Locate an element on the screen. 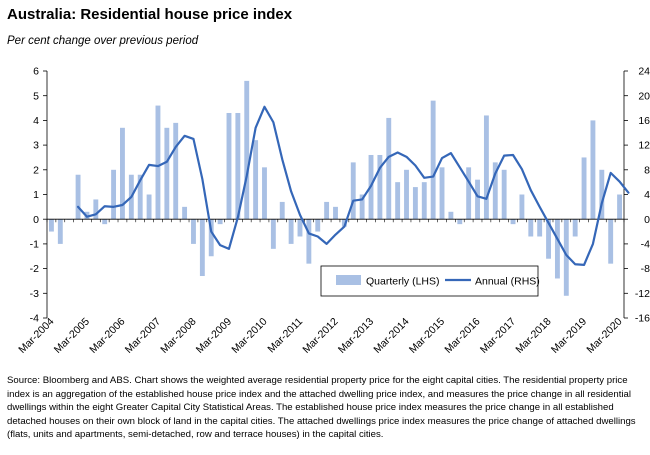 Image resolution: width=650 pixels, height=455 pixels. left-tick-label: 5 is located at coordinates (36, 96).